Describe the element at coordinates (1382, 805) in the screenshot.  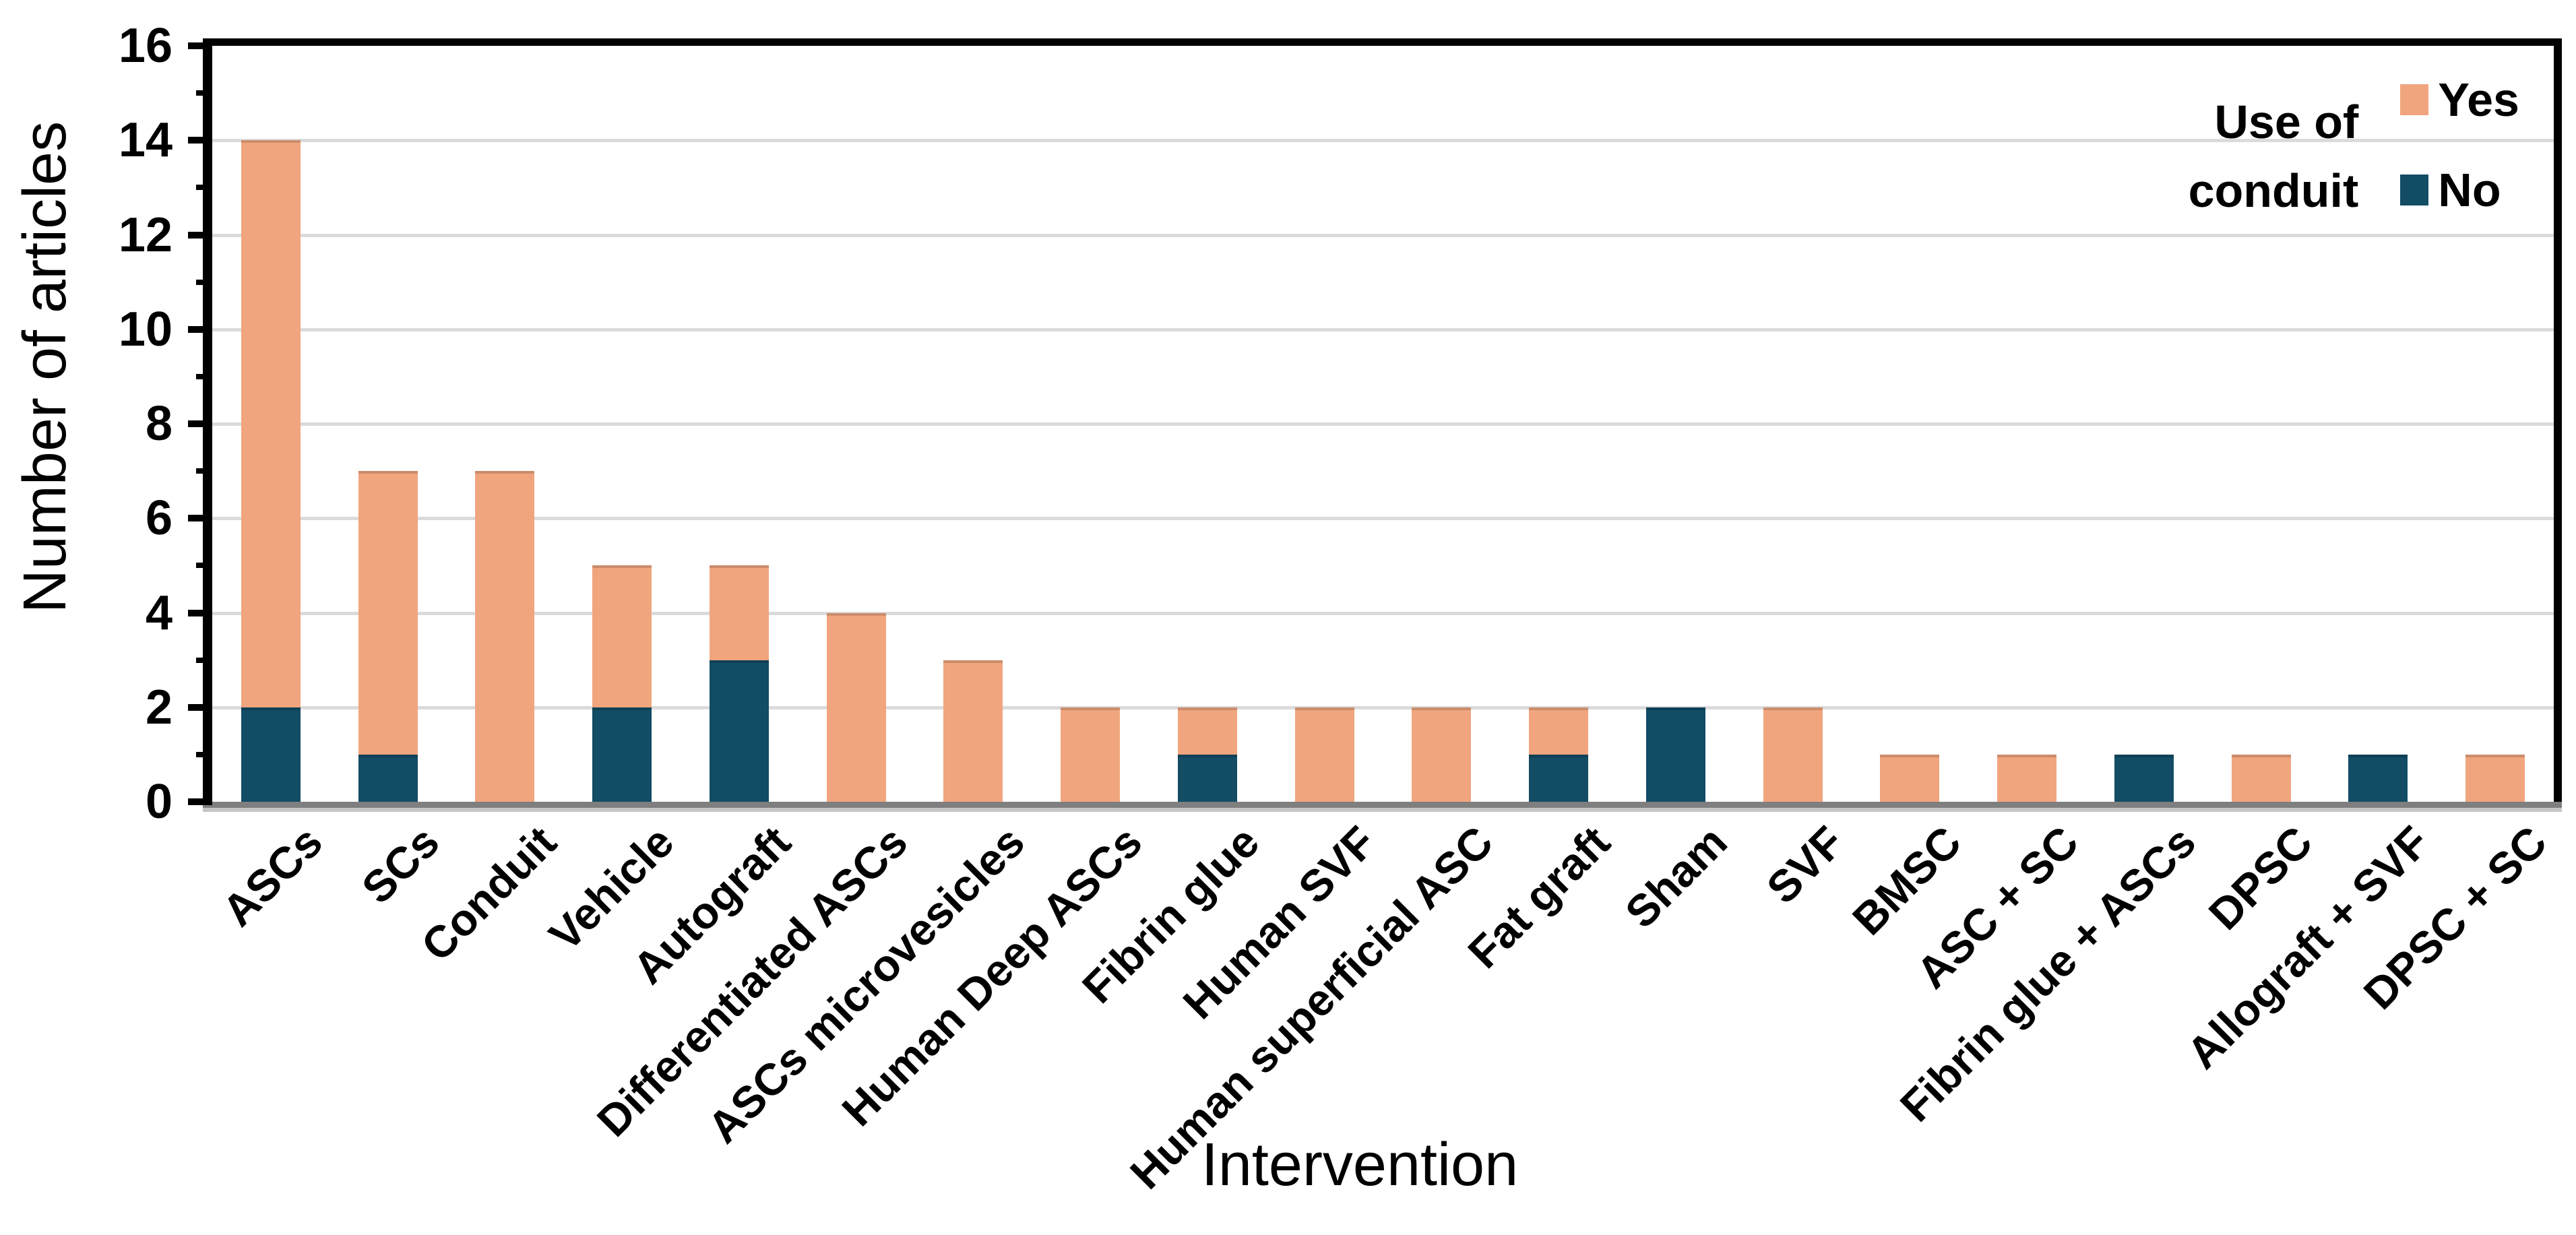
I see `x-axis-line` at that location.